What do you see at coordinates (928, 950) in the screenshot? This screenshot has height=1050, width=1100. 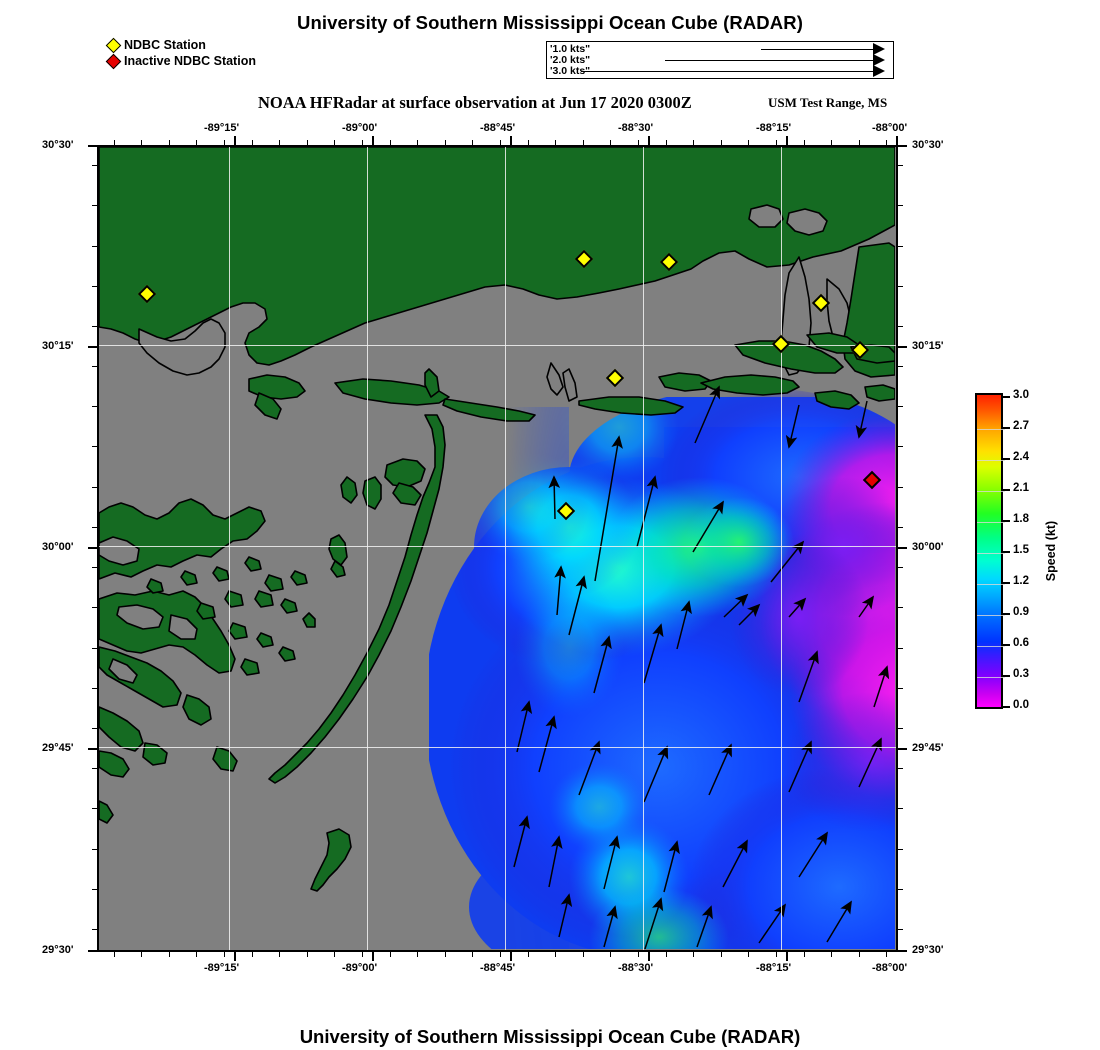 I see `y-tick-label-right: 29°30'` at bounding box center [928, 950].